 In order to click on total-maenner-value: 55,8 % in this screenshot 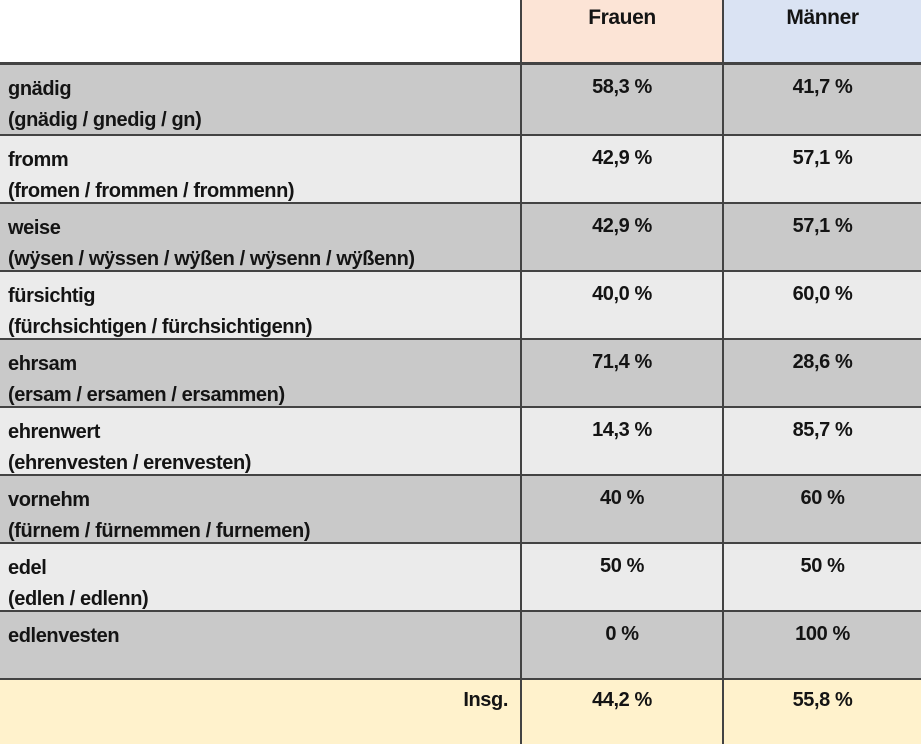, I will do `click(821, 712)`.